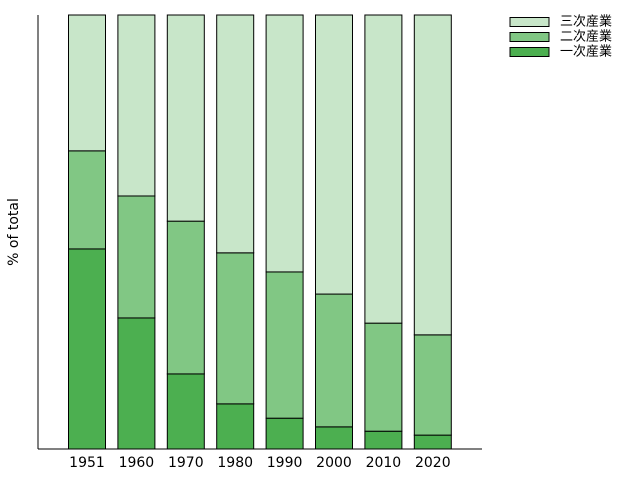 The height and width of the screenshot is (480, 640). I want to click on legend-label: 三次産業, so click(586, 22).